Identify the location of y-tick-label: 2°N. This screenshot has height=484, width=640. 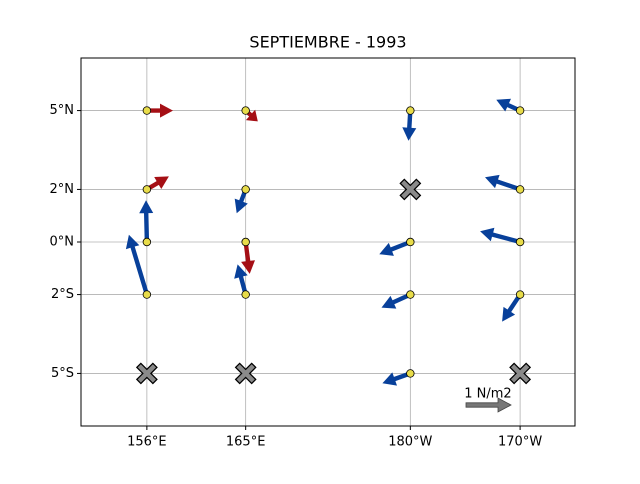
(62, 189).